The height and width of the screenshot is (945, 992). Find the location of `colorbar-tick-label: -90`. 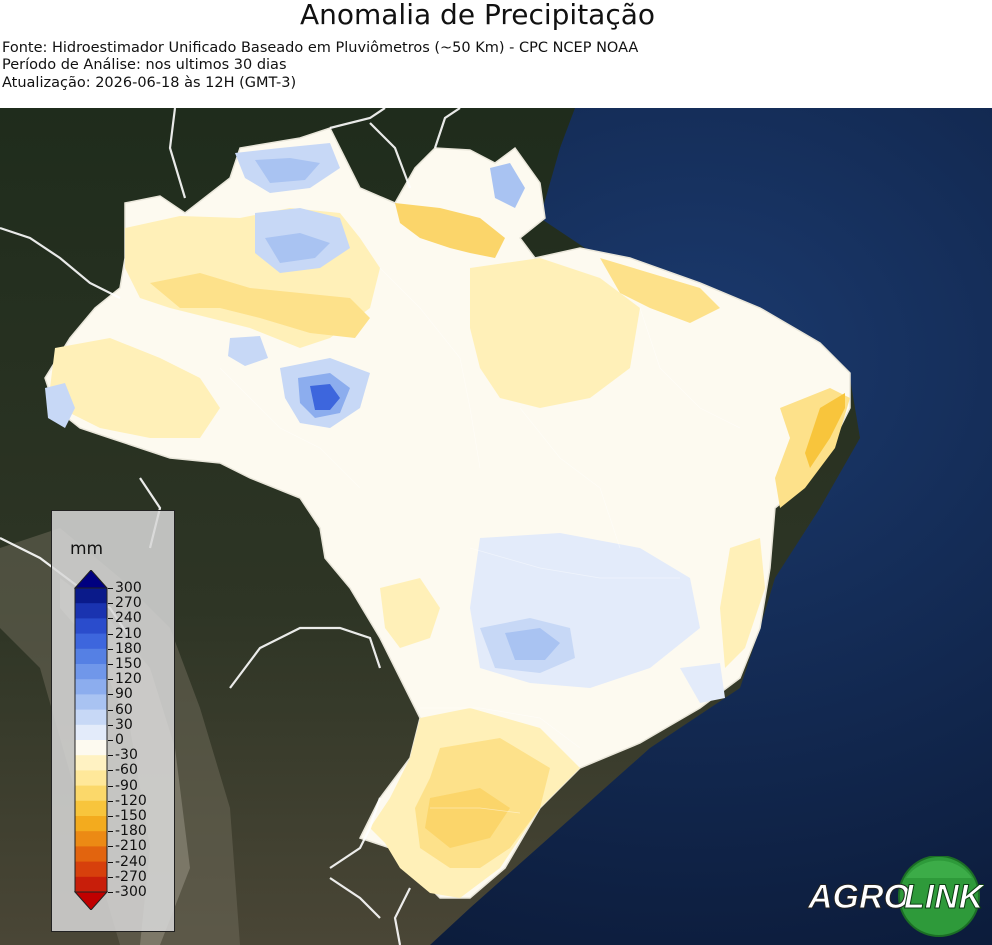

colorbar-tick-label: -90 is located at coordinates (126, 785).